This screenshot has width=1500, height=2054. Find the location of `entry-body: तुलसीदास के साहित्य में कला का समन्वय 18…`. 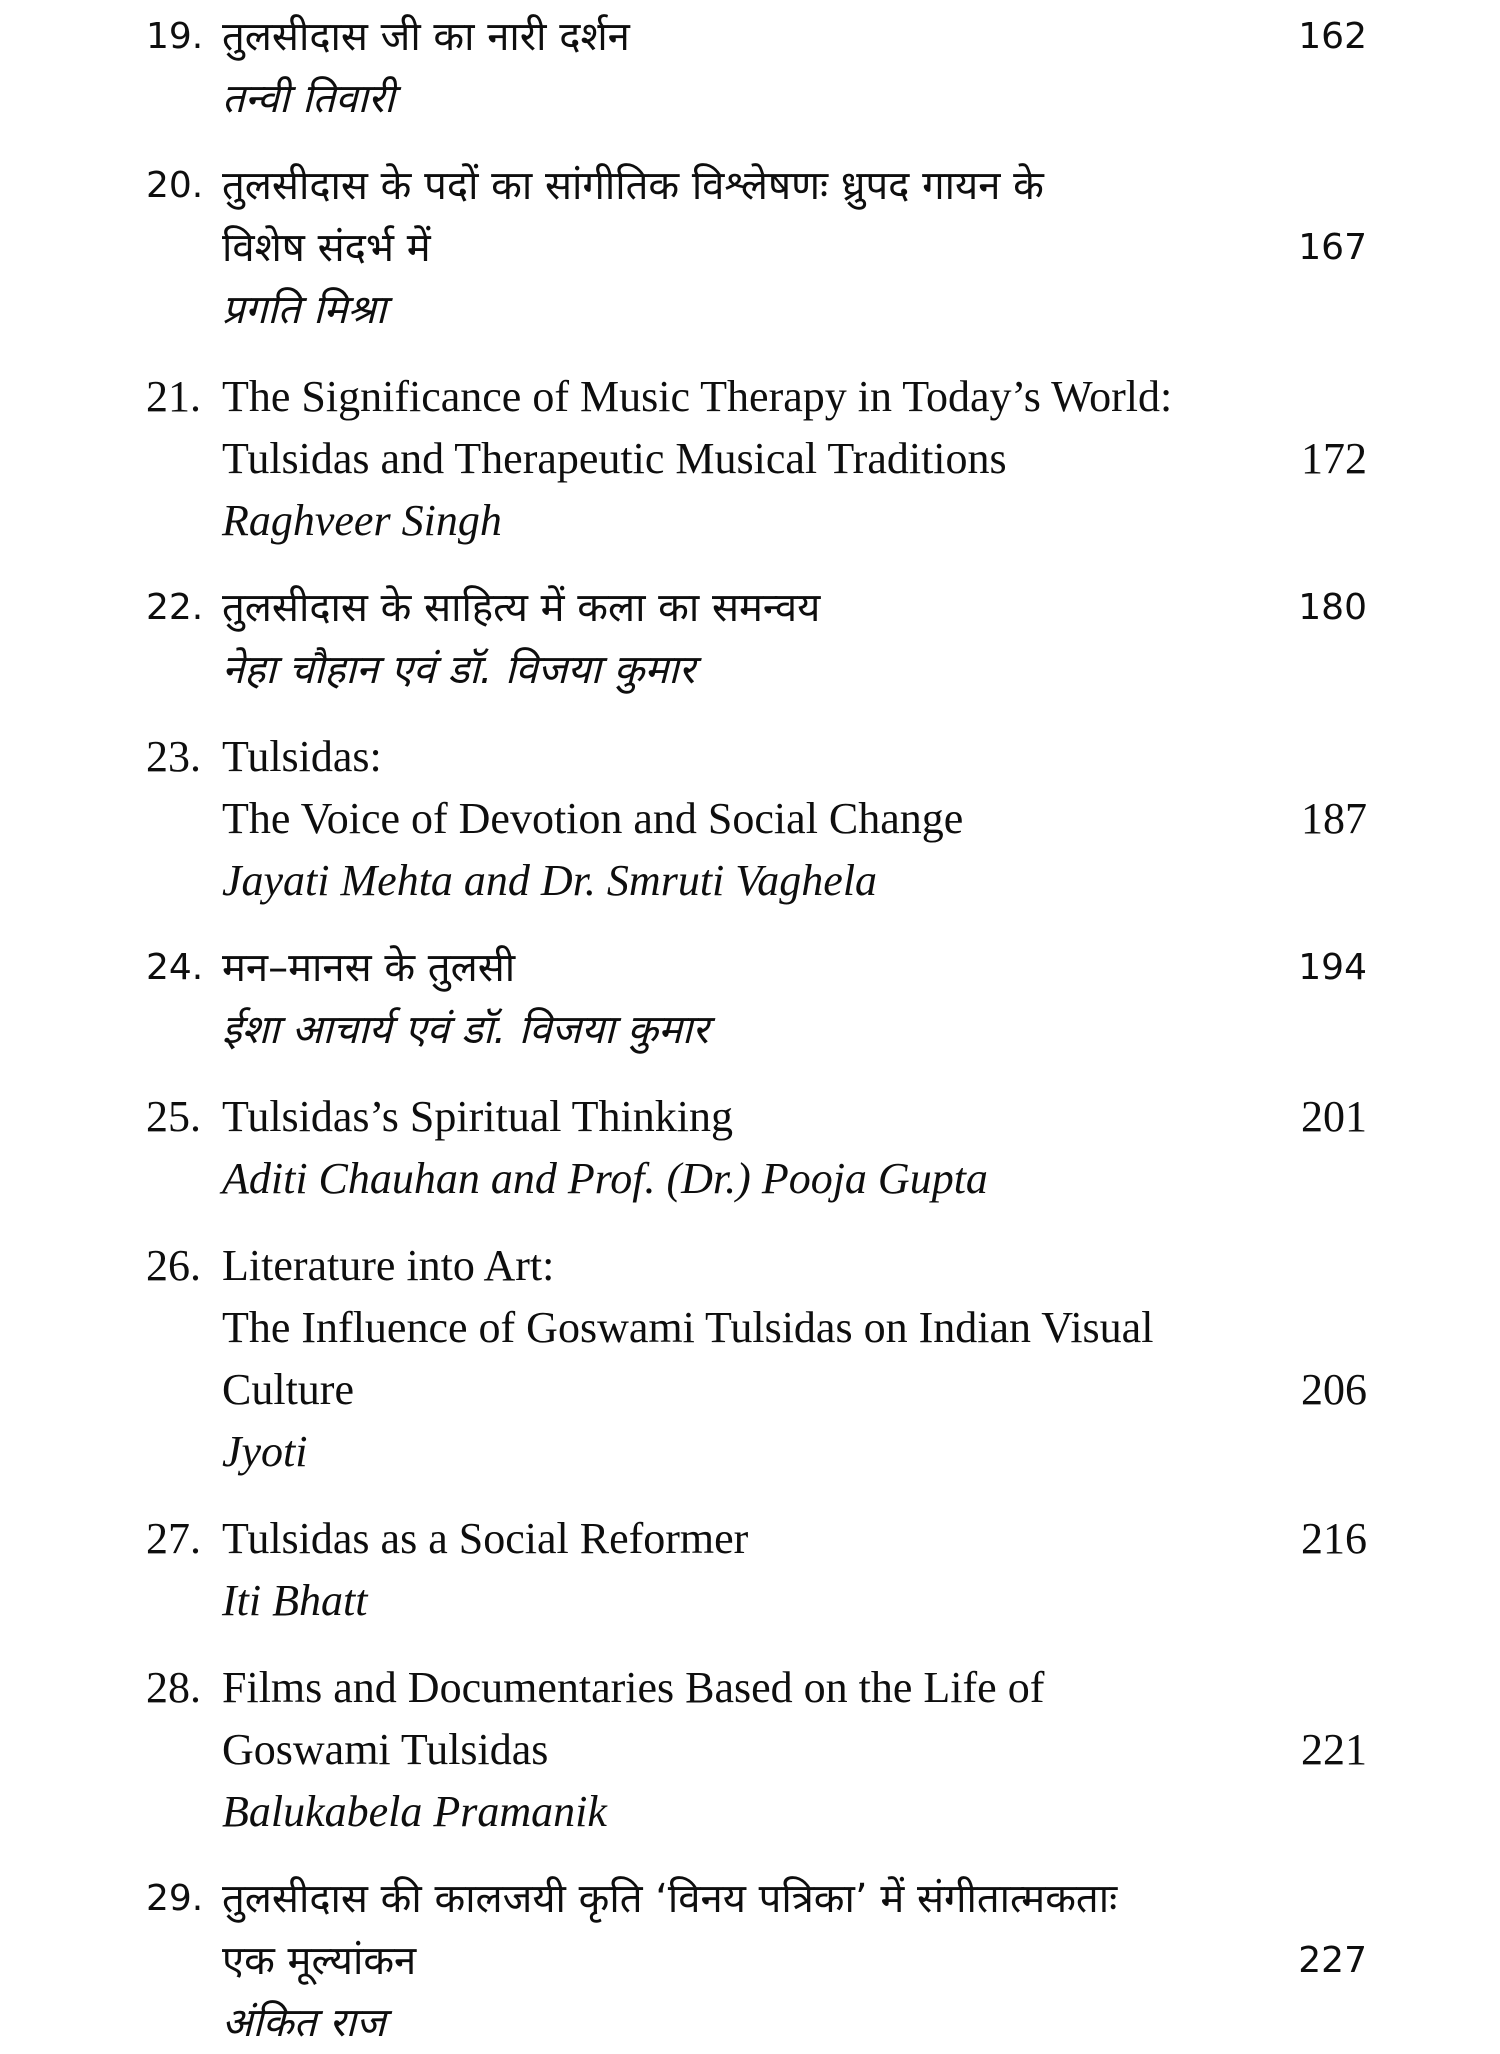

entry-body: तुलसीदास के साहित्य में कला का समन्वय 18… is located at coordinates (794, 639).